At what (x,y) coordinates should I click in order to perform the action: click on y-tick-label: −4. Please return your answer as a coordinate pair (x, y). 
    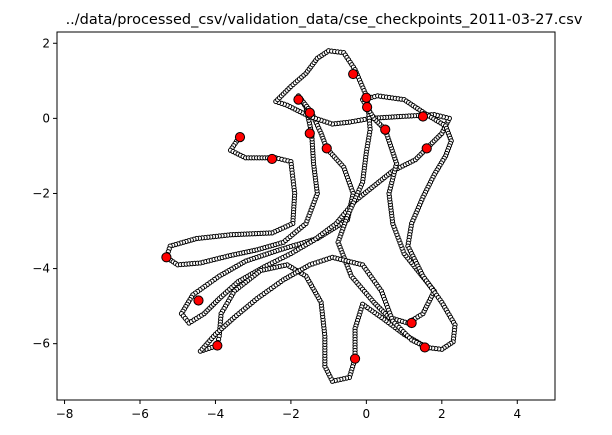
    Looking at the image, I should click on (41, 269).